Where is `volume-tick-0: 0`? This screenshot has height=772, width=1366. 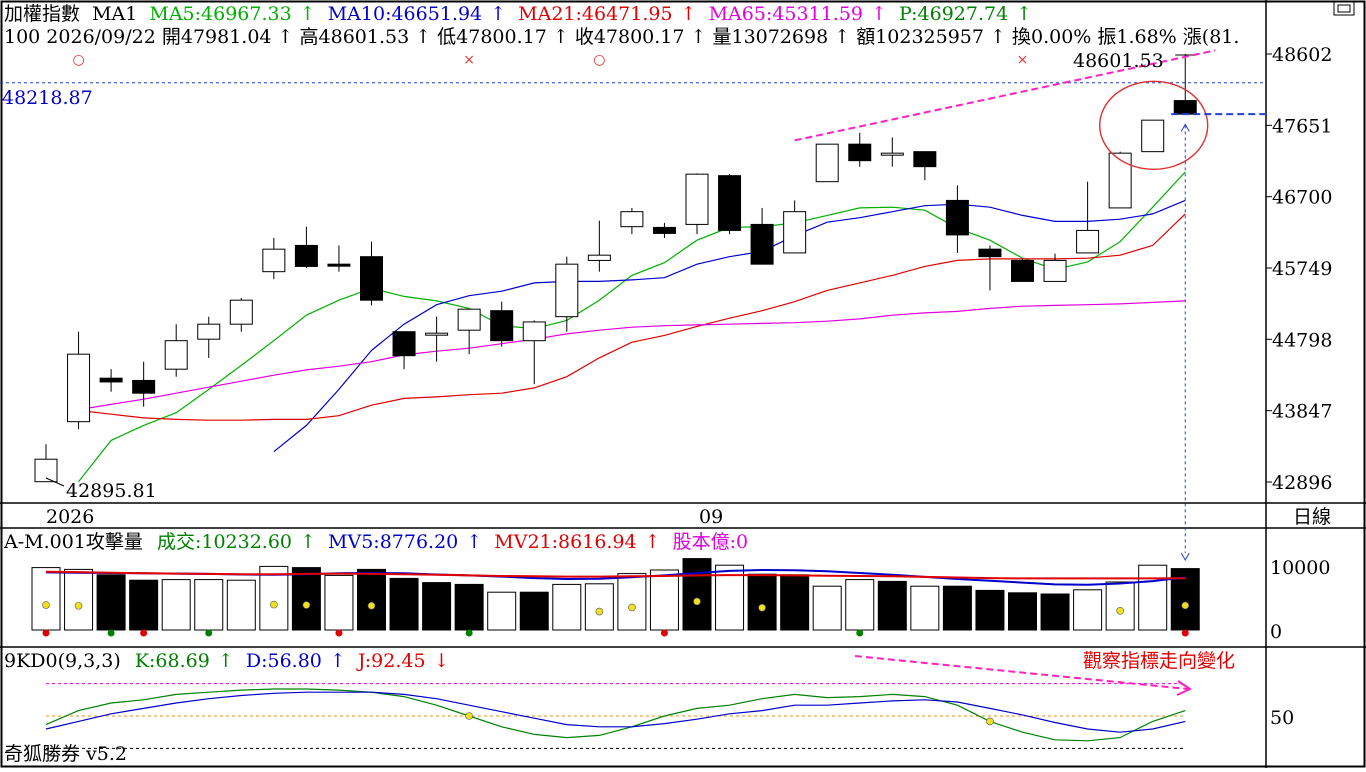
volume-tick-0: 0 is located at coordinates (1276, 632).